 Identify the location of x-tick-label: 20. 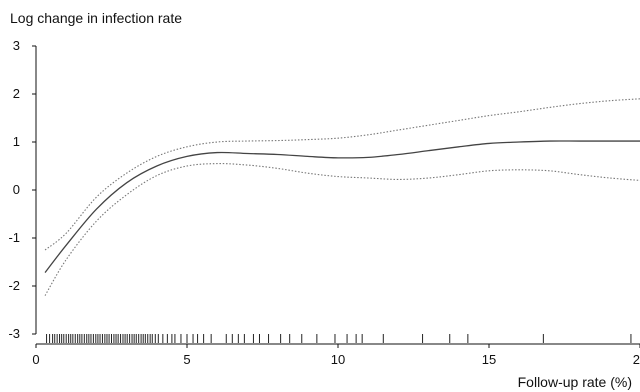
(636, 359).